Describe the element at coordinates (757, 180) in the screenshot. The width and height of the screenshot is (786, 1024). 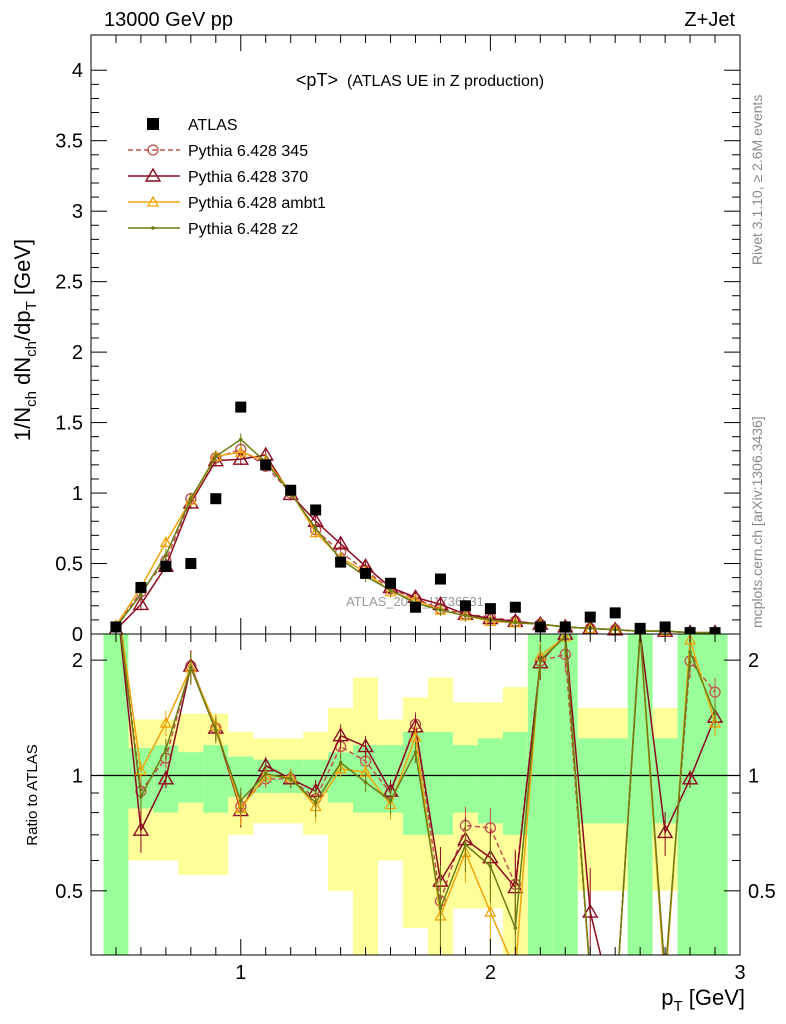
I see `rivet-label: Rivet 3.1.10, ≥ 2.6M events` at that location.